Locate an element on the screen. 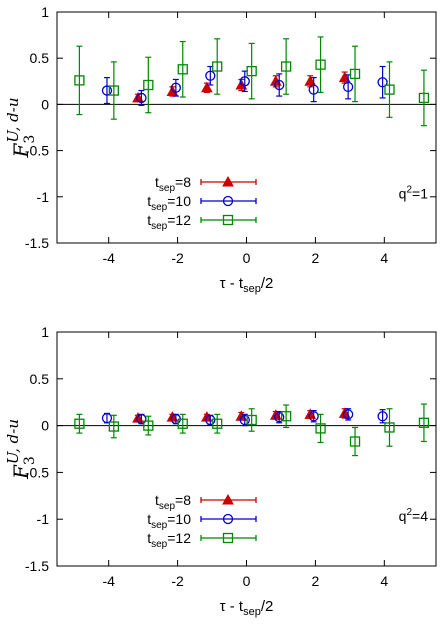  x-tick-label: -4 is located at coordinates (108, 258).